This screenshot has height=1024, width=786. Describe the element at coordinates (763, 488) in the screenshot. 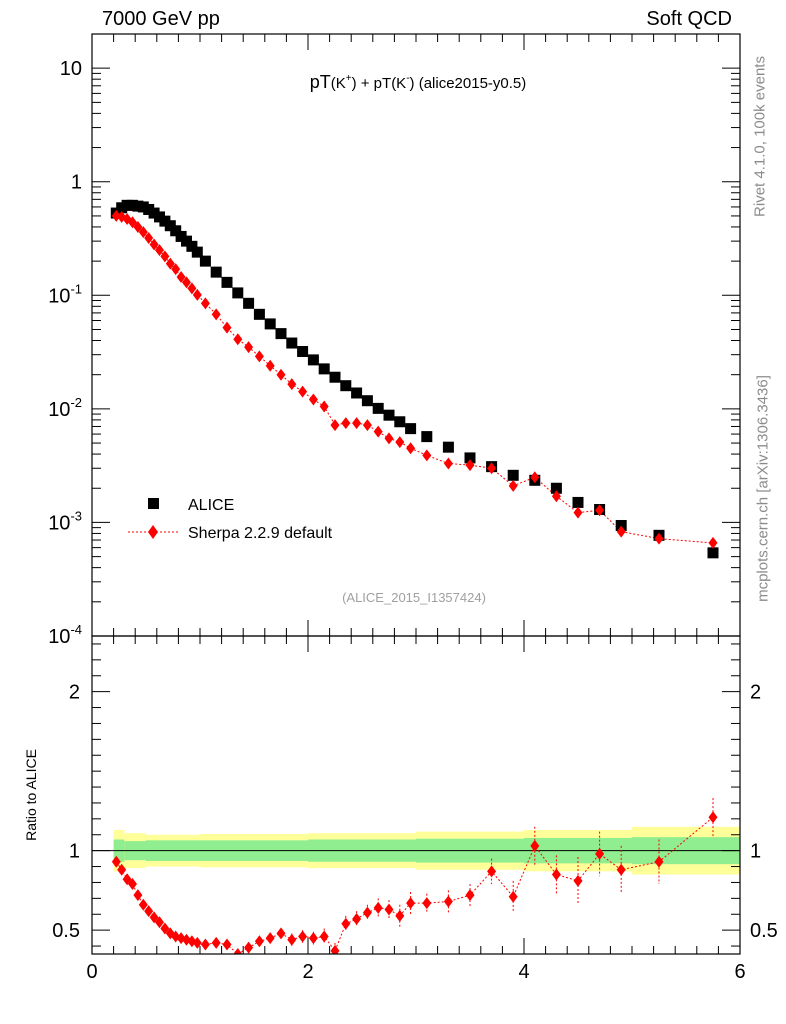

I see `mcplots-label: mcplots.cern.ch [arXiv:1306.3436]` at that location.